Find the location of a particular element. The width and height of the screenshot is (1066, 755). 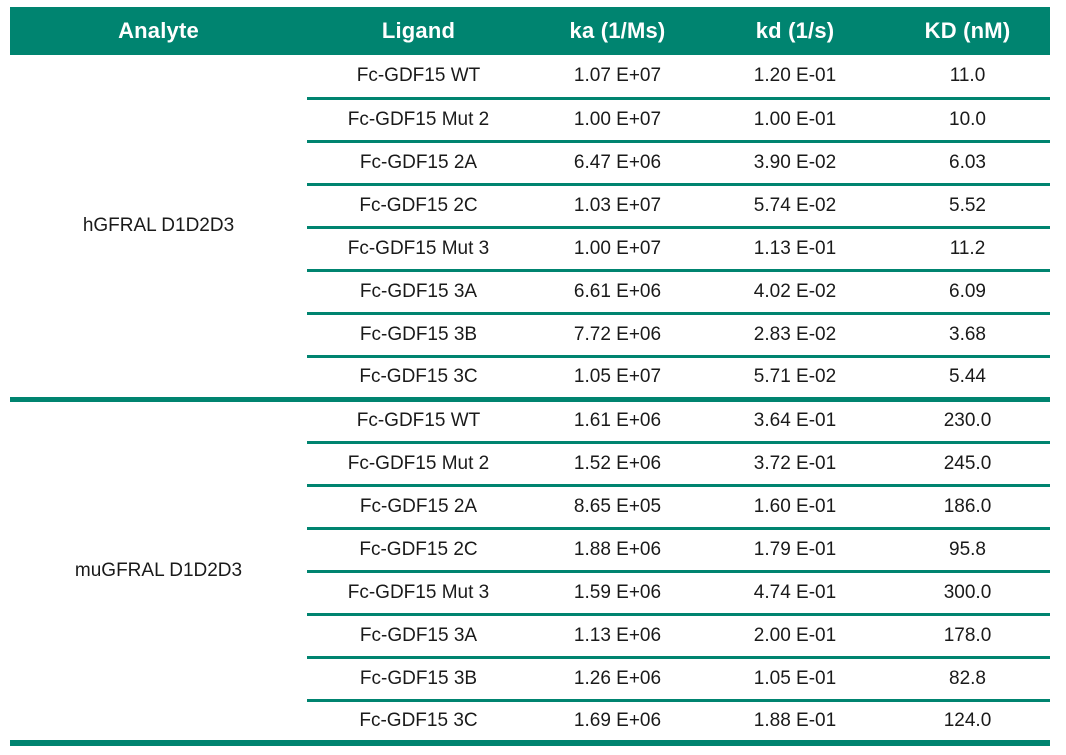

ka-cell: 6.61 E+06 is located at coordinates (617, 292).